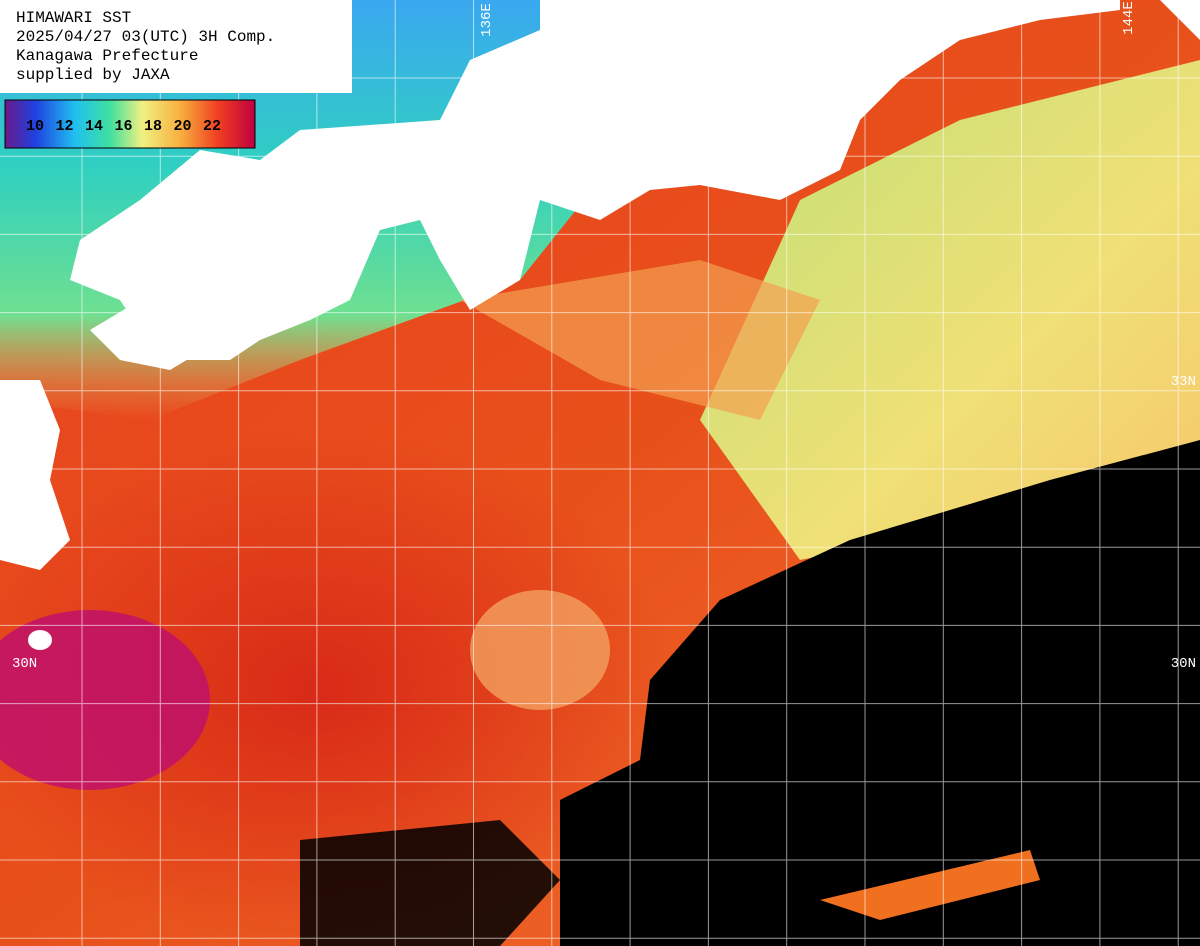 Image resolution: width=1200 pixels, height=946 pixels. I want to click on colorbar, so click(130, 124).